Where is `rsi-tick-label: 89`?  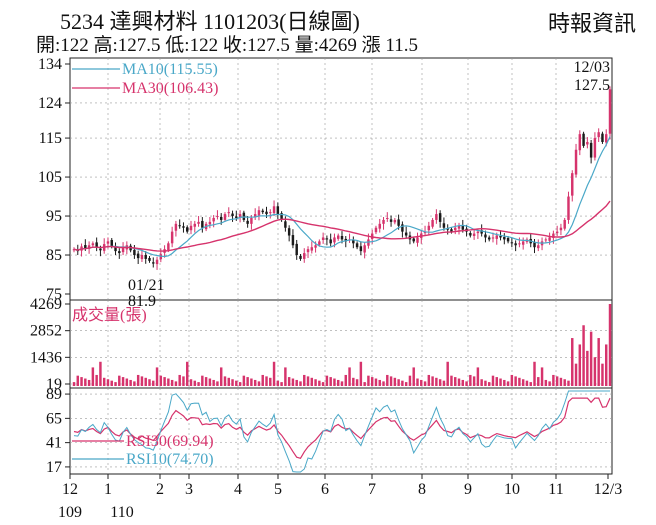
rsi-tick-label: 89 is located at coordinates (54, 394).